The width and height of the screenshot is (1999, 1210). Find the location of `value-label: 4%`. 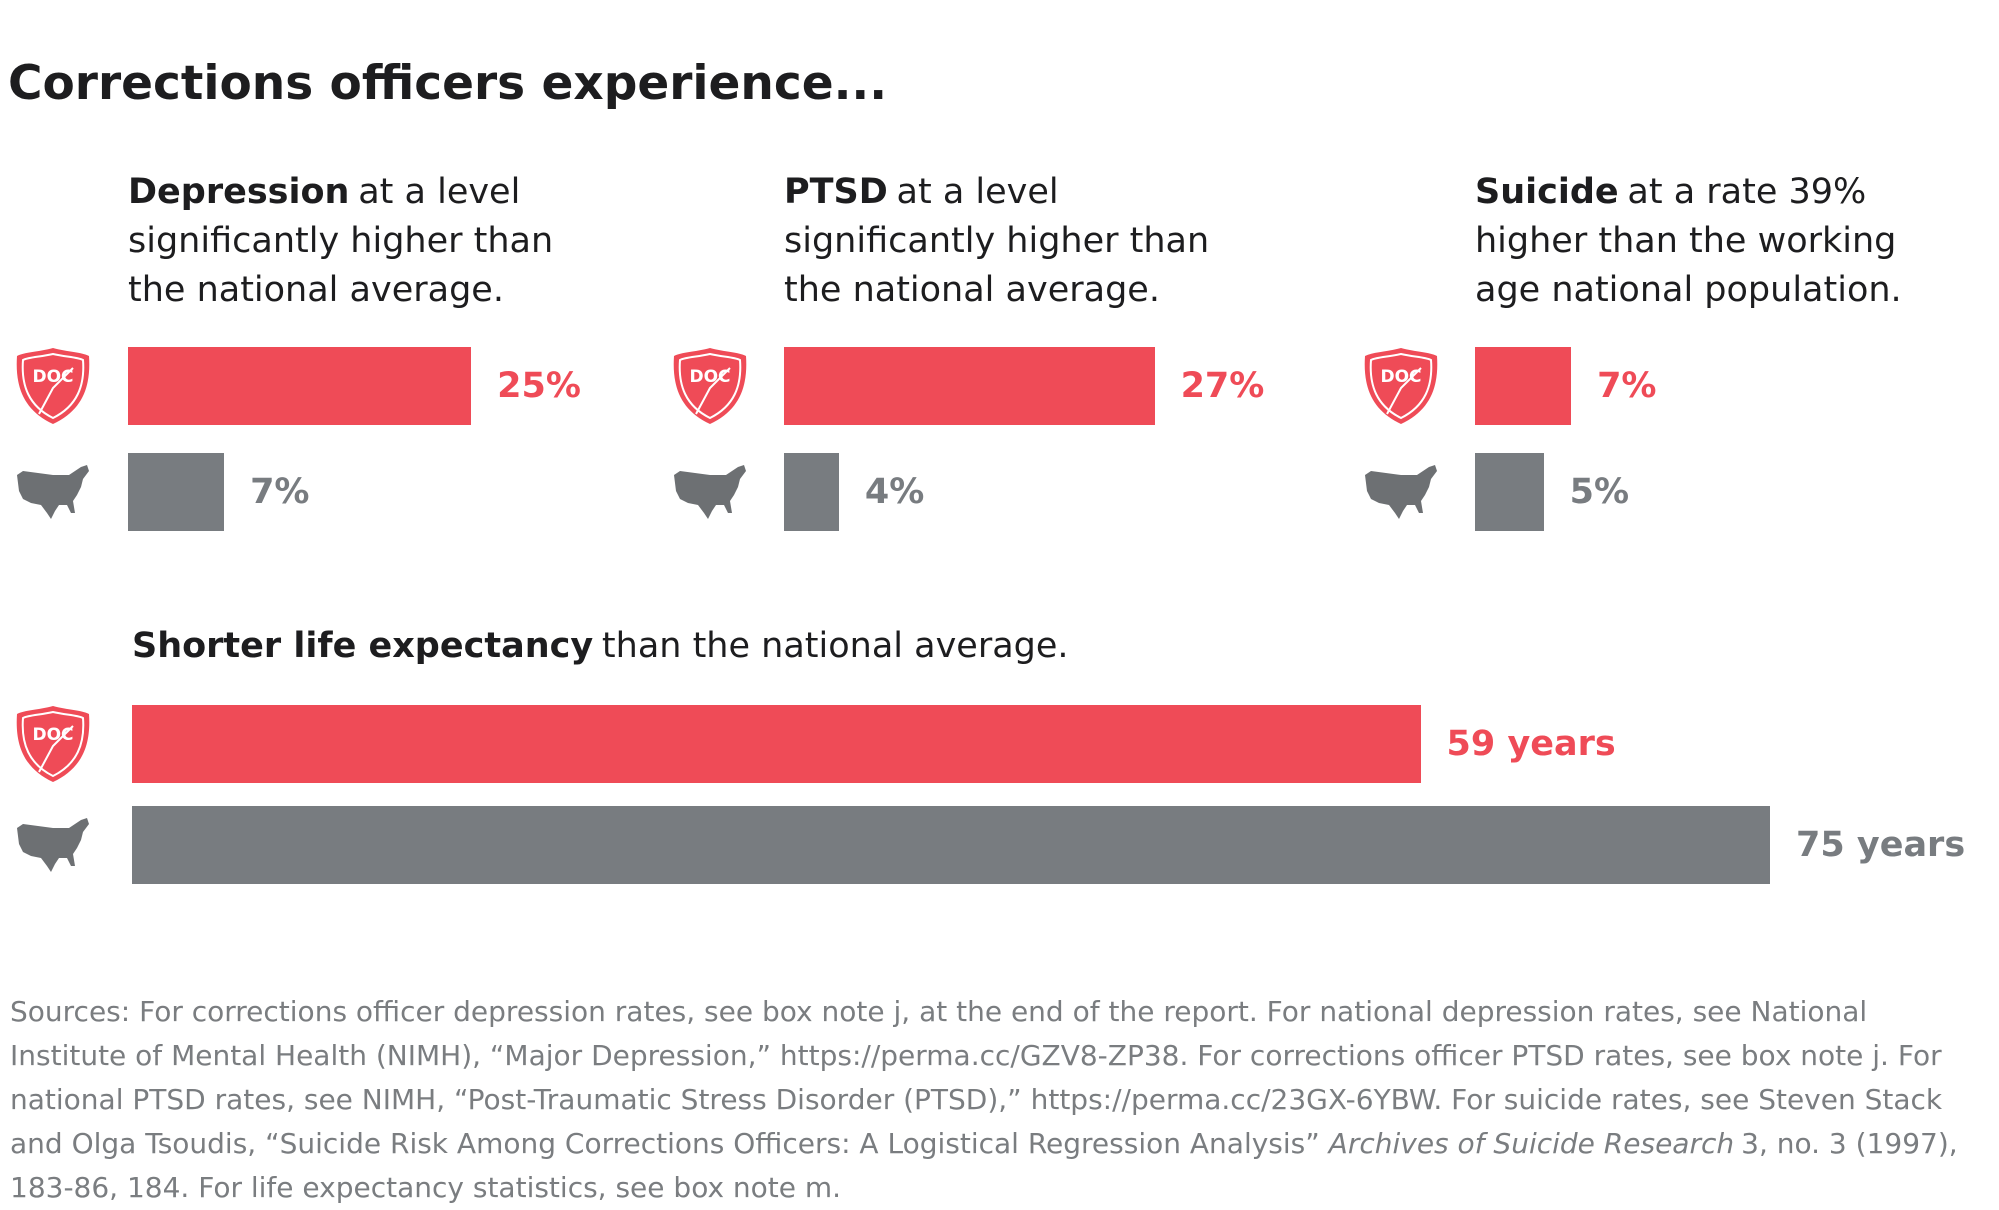

value-label: 4% is located at coordinates (894, 492).